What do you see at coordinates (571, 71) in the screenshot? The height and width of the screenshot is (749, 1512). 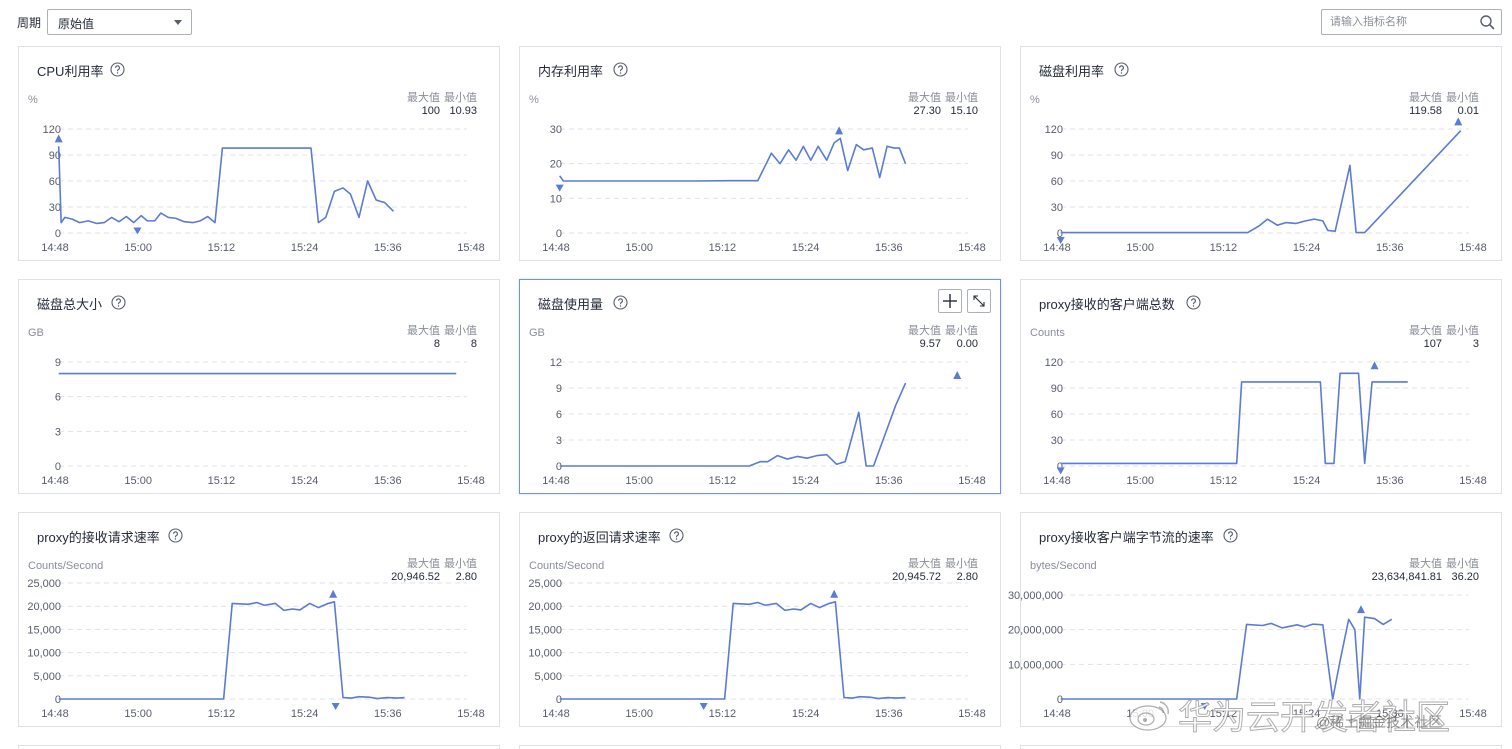 I see `metric-title: 内存利用率` at bounding box center [571, 71].